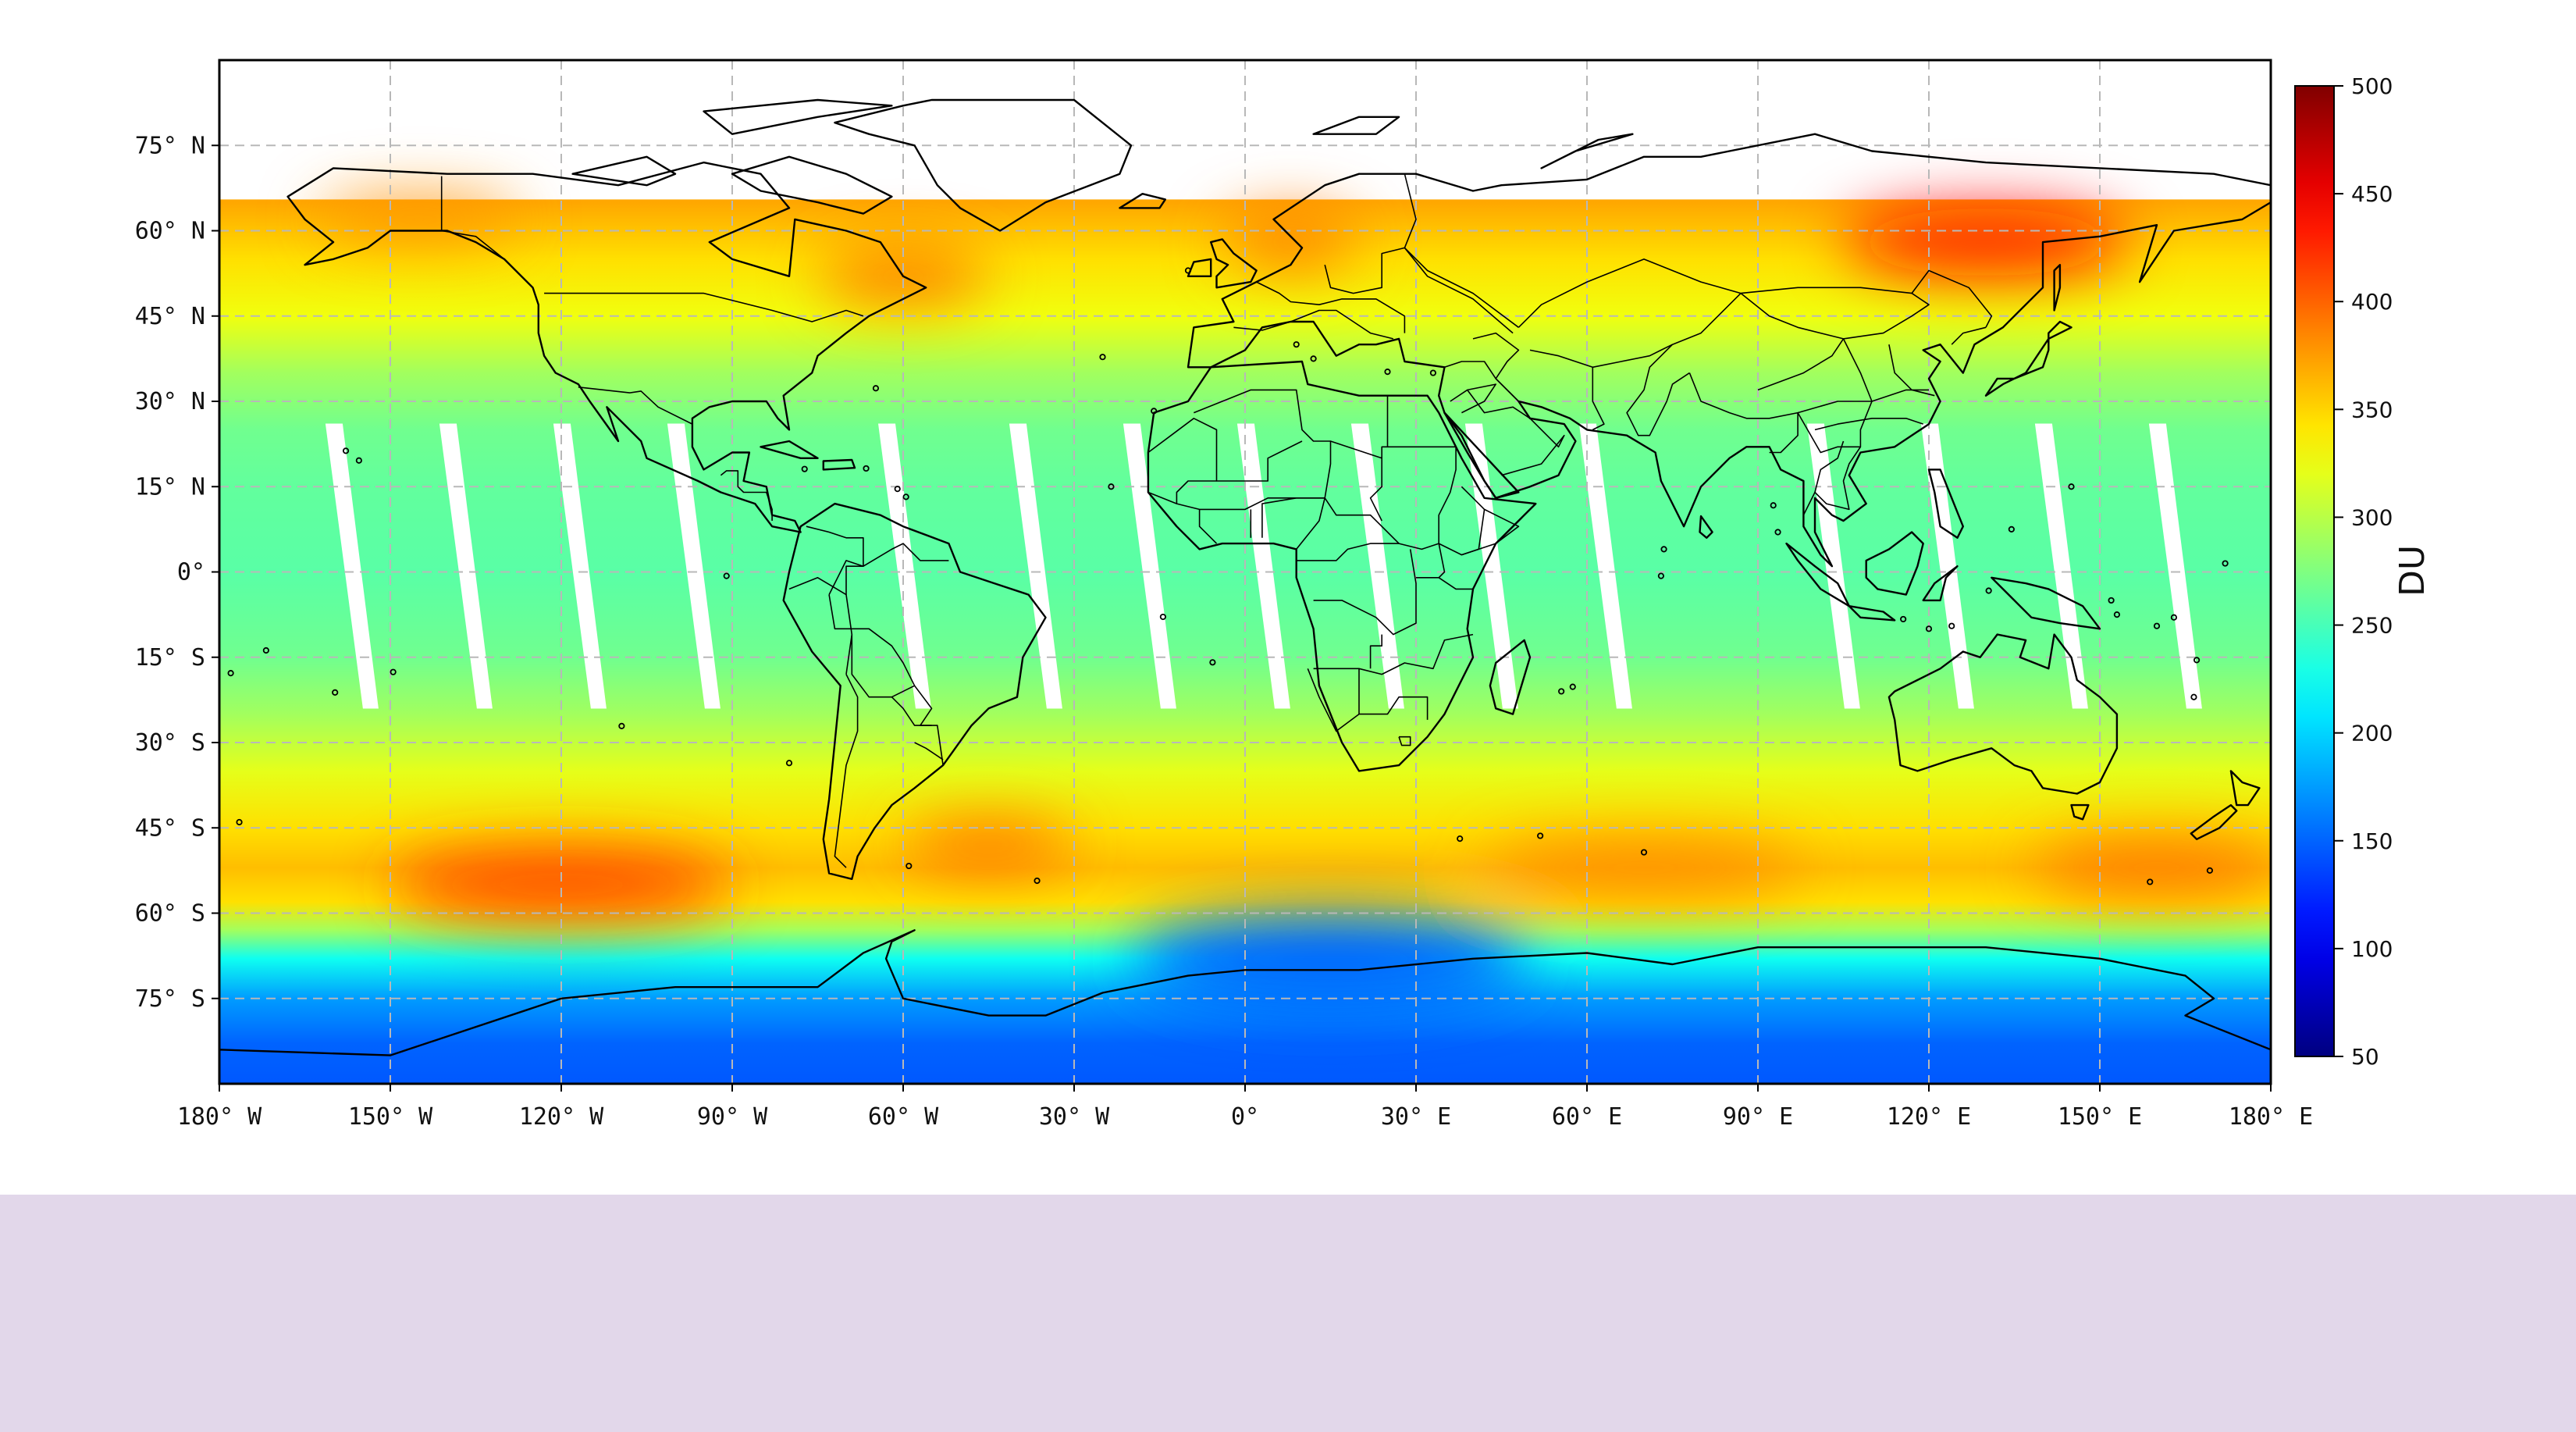 This screenshot has height=1432, width=2576. Describe the element at coordinates (1658, 390) in the screenshot. I see `border-afghan-pak-india` at that location.